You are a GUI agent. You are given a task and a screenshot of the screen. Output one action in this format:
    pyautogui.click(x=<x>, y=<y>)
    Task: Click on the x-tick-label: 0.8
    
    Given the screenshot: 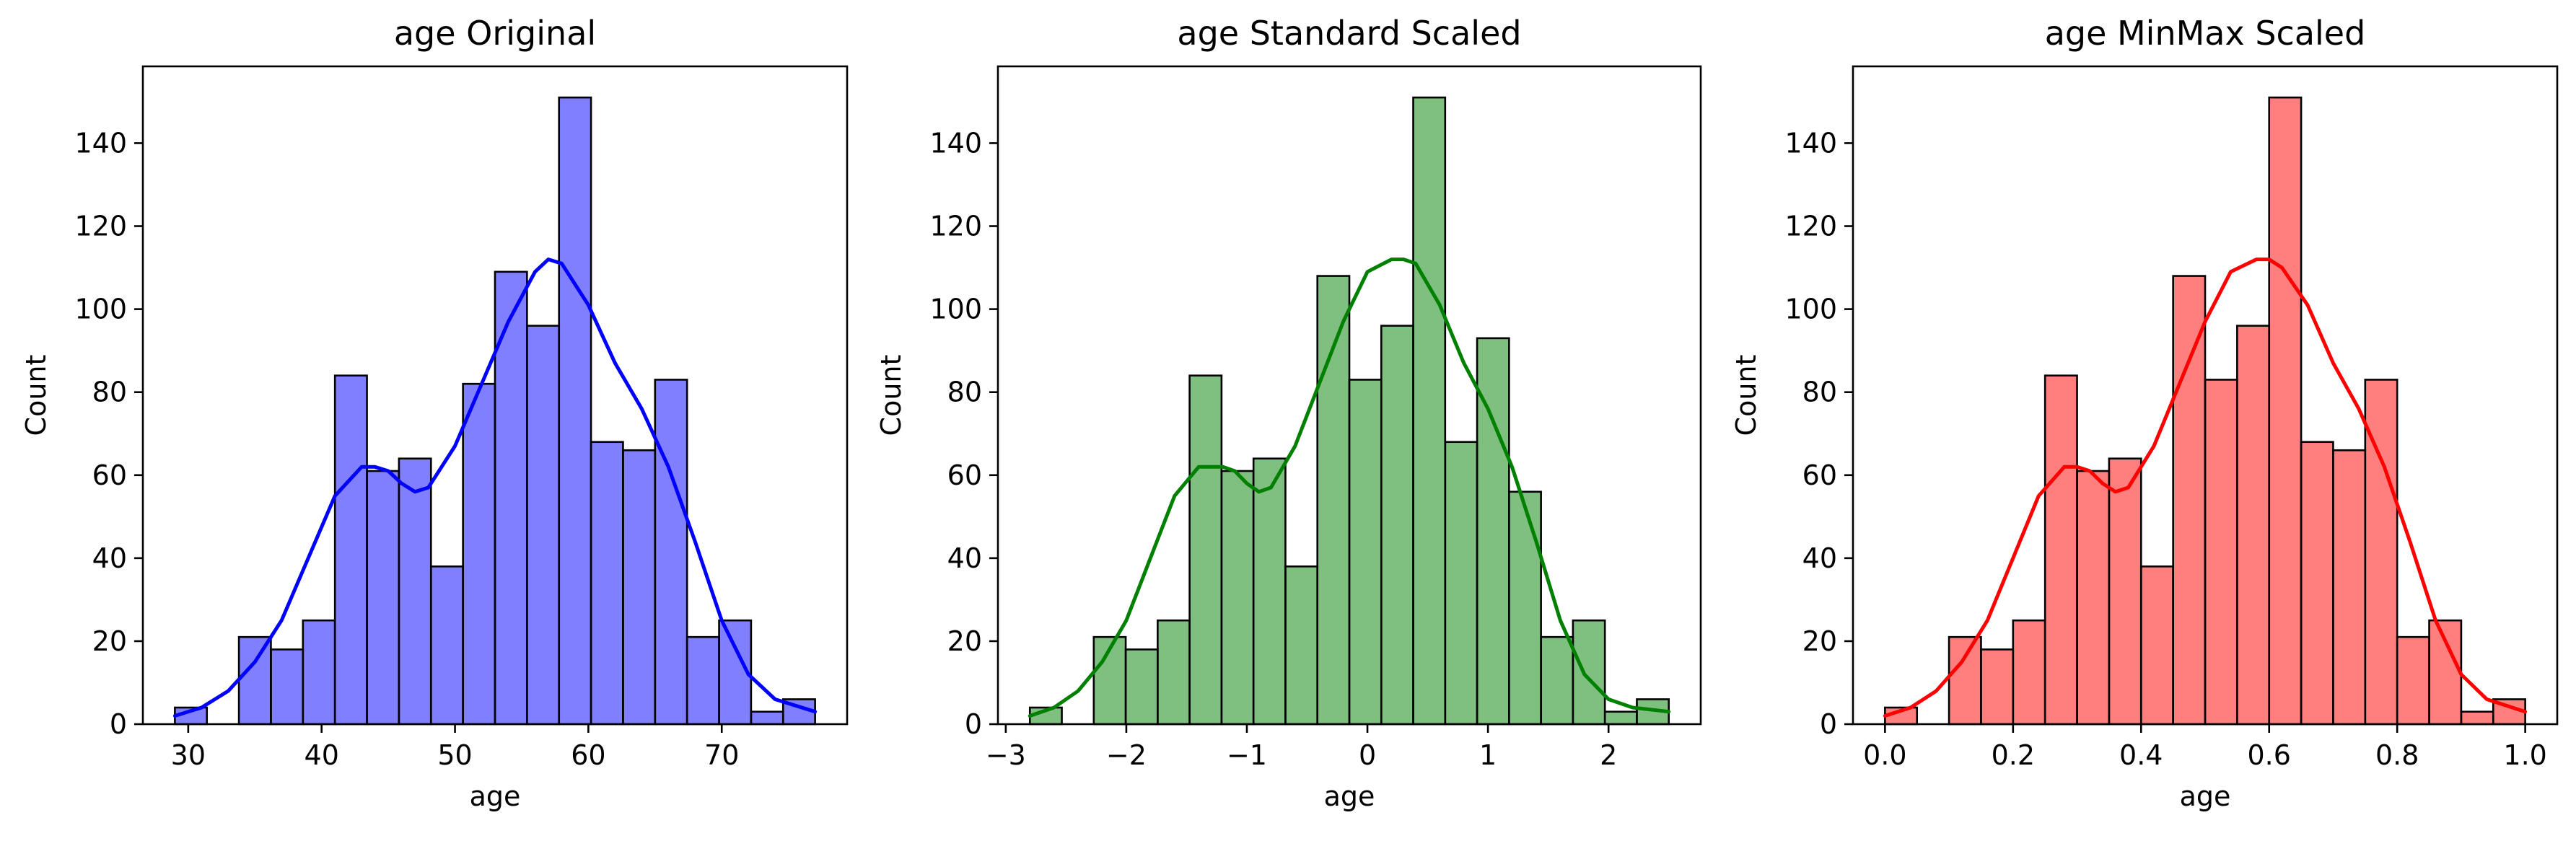 What is the action you would take?
    pyautogui.click(x=2397, y=755)
    